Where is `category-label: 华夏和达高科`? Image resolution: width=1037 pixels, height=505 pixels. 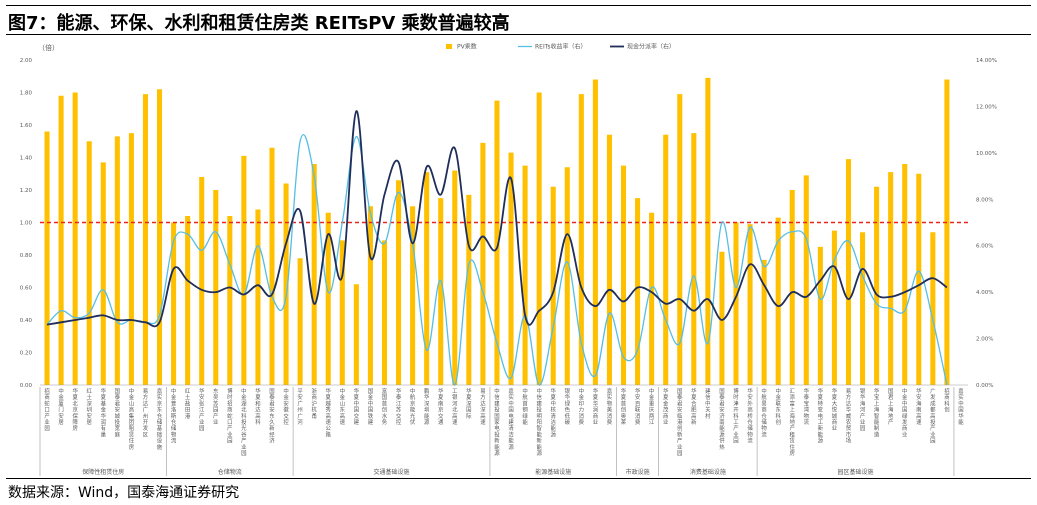 category-label: 华夏和达高科 is located at coordinates (258, 406).